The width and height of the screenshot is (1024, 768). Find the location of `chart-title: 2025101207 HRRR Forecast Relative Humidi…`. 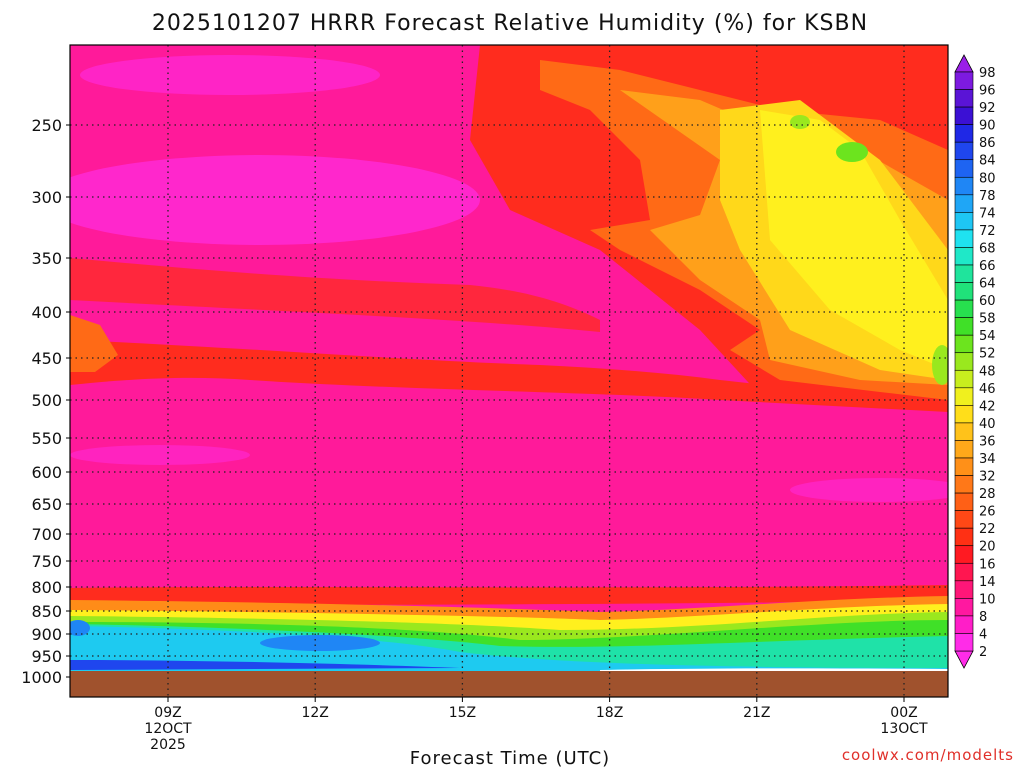

chart-title: 2025101207 HRRR Forecast Relative Humidi… is located at coordinates (510, 23).